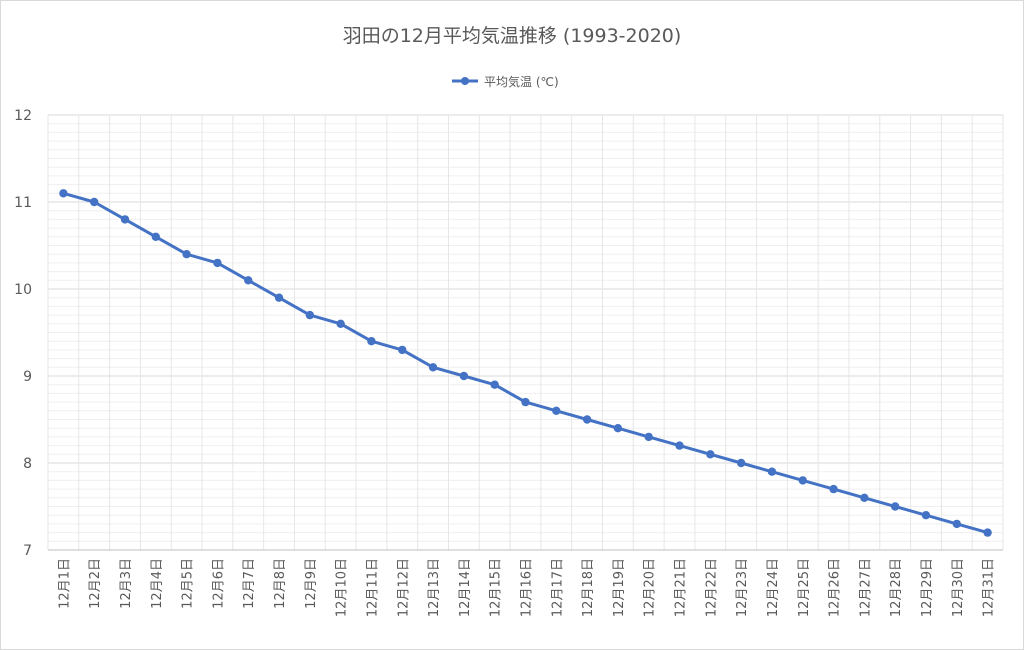 The image size is (1024, 650). I want to click on x-tick-label: 12月18日, so click(588, 587).